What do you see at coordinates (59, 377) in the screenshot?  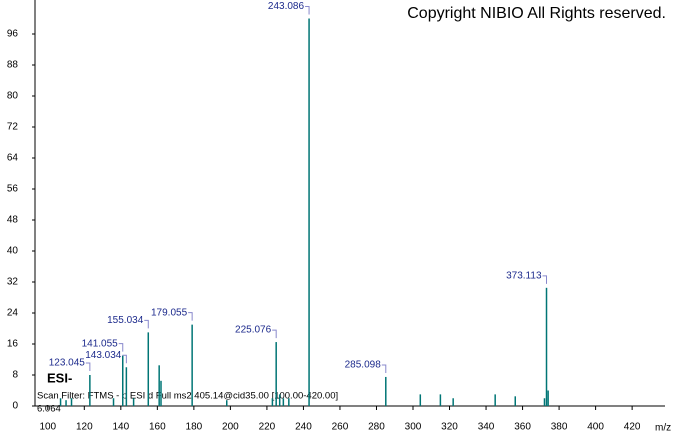 I see `ionization-mode: ESI-` at bounding box center [59, 377].